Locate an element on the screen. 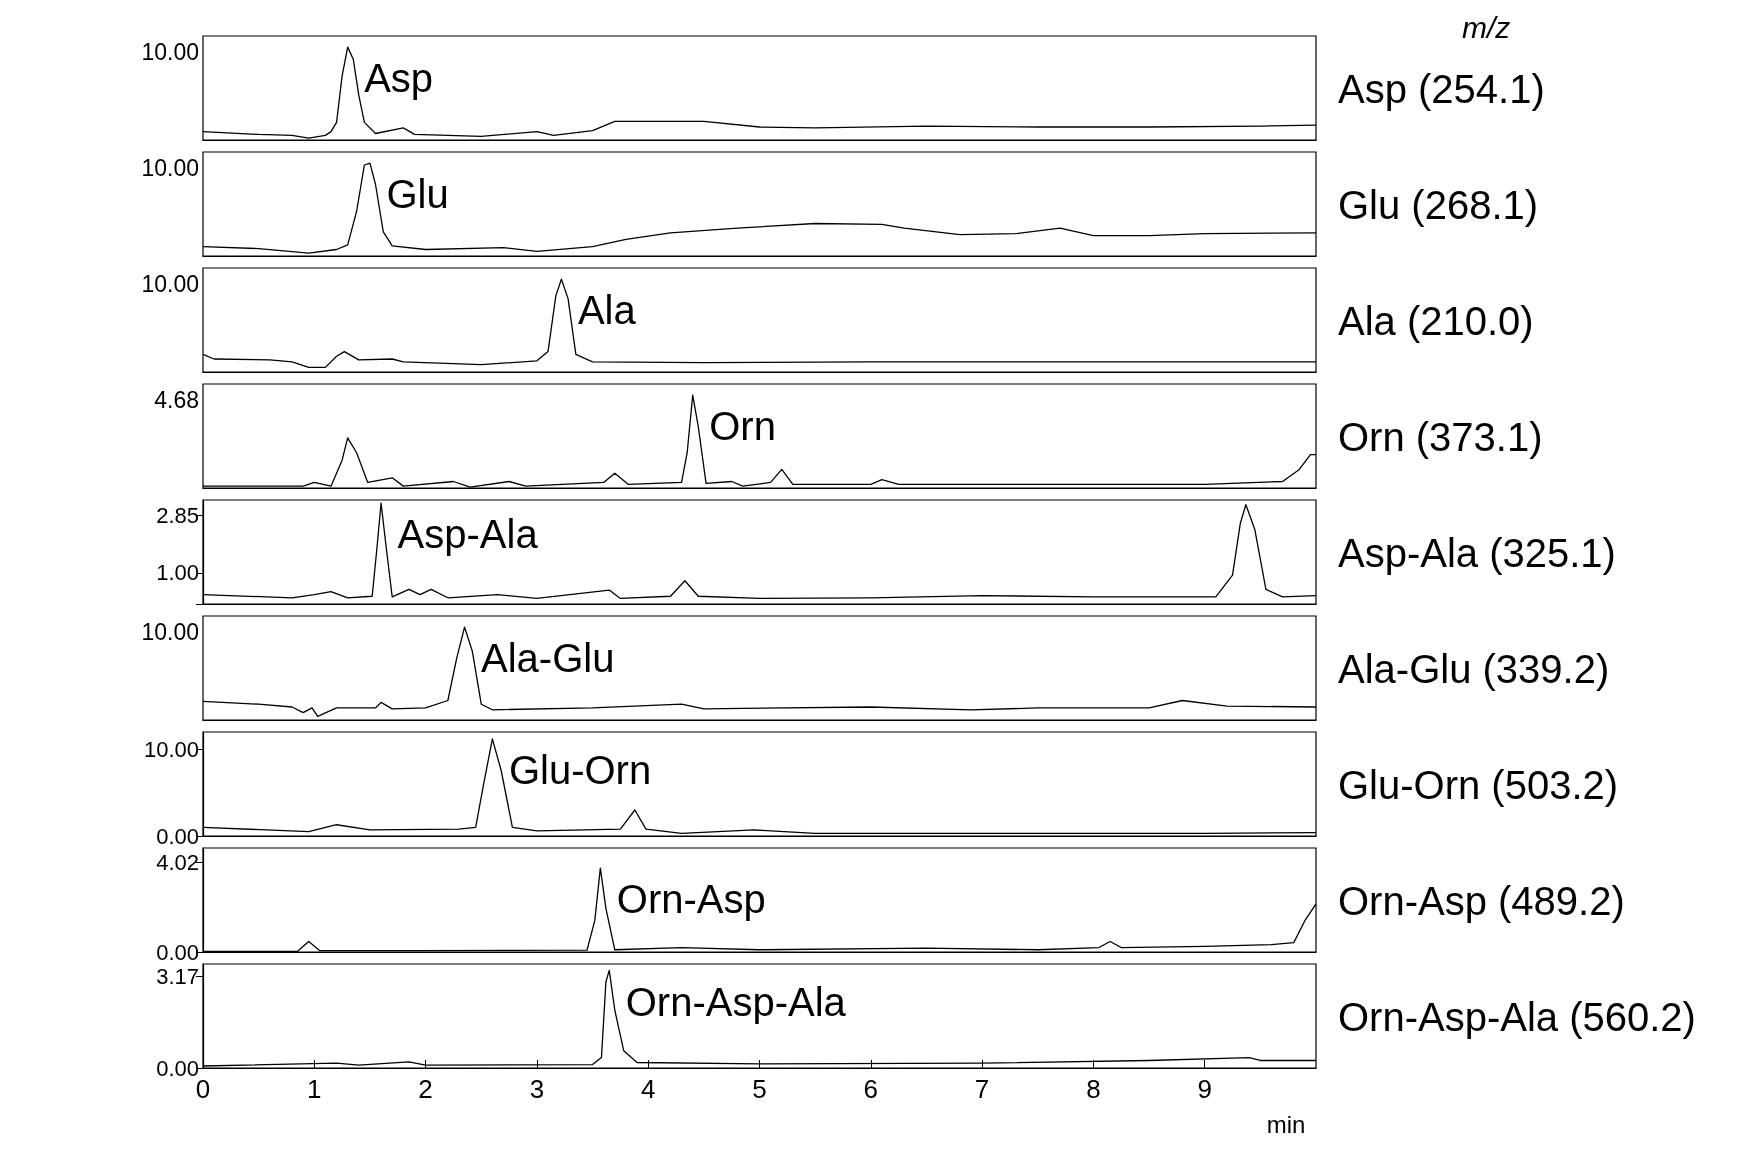 Image resolution: width=1754 pixels, height=1152 pixels. annotation: Glu is located at coordinates (417, 194).